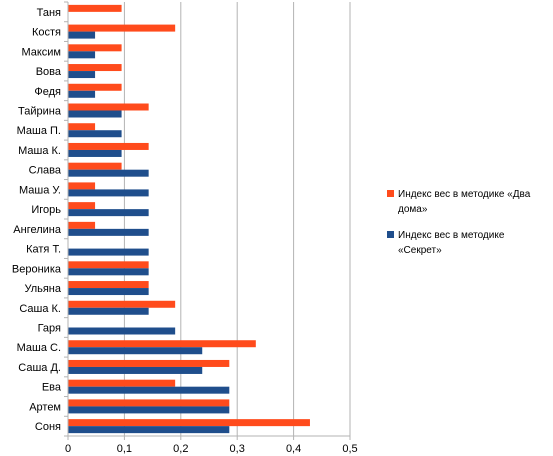  What do you see at coordinates (237, 449) in the screenshot?
I see `x-tick-label: 0,3` at bounding box center [237, 449].